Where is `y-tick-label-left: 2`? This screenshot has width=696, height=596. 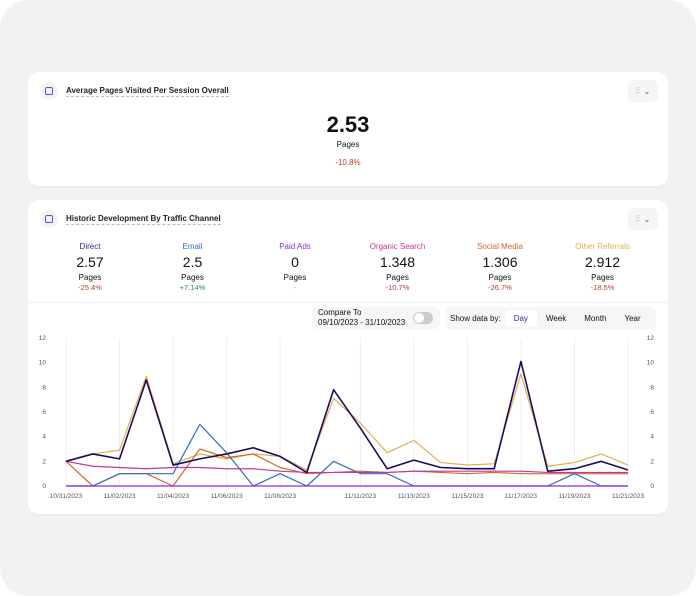
y-tick-label-left: 2 is located at coordinates (44, 461).